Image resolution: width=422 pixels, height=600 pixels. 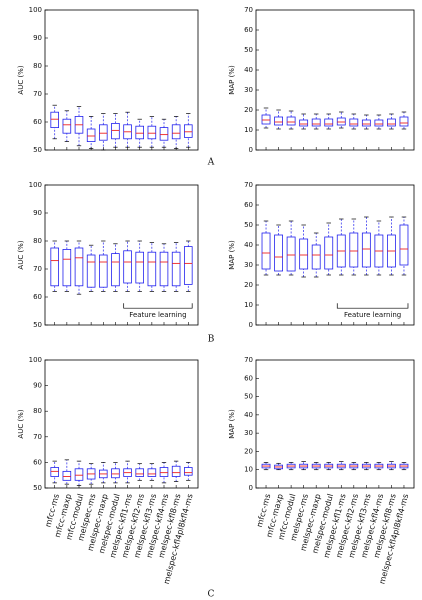 I want to click on panel-label: C, so click(x=211, y=595).